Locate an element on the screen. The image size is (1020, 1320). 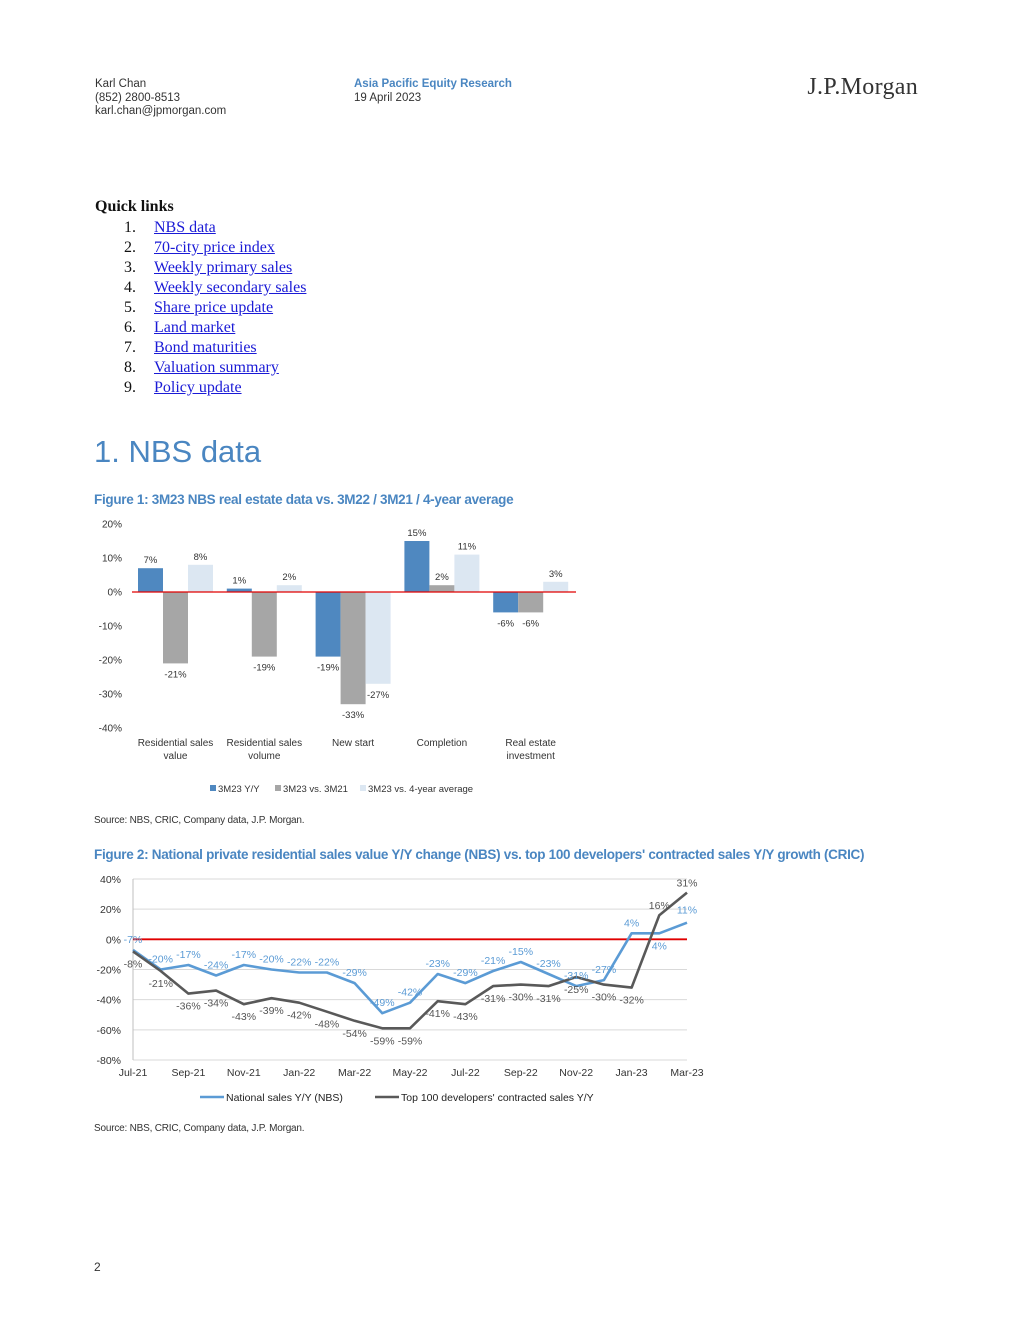
x-tick-label: Mar-22 is located at coordinates (354, 1073).